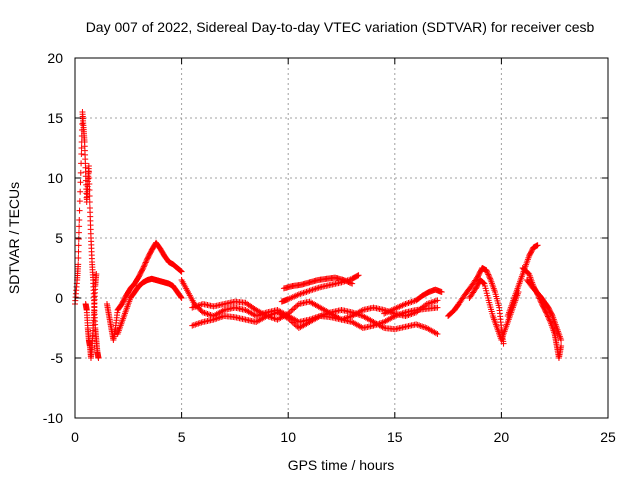 This screenshot has height=480, width=640. What do you see at coordinates (182, 437) in the screenshot?
I see `x-tick-label: 5` at bounding box center [182, 437].